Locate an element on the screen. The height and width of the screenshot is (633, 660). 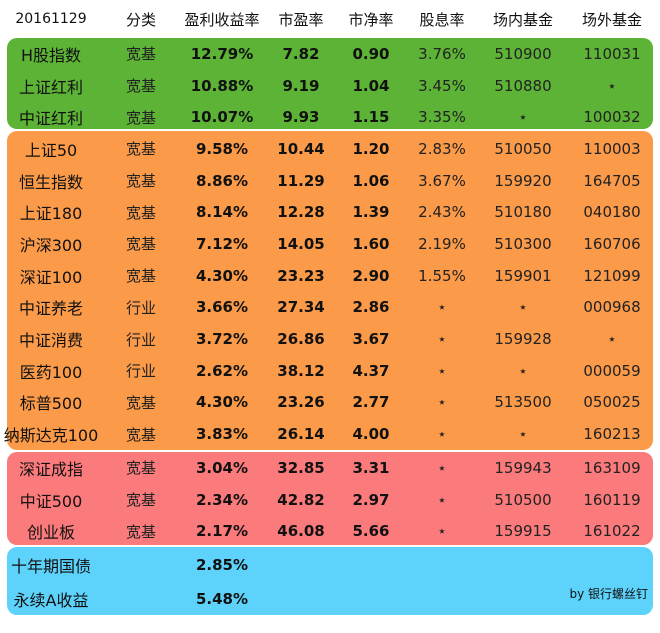
dividend-yield-cell: 3.45% is located at coordinates (442, 85).